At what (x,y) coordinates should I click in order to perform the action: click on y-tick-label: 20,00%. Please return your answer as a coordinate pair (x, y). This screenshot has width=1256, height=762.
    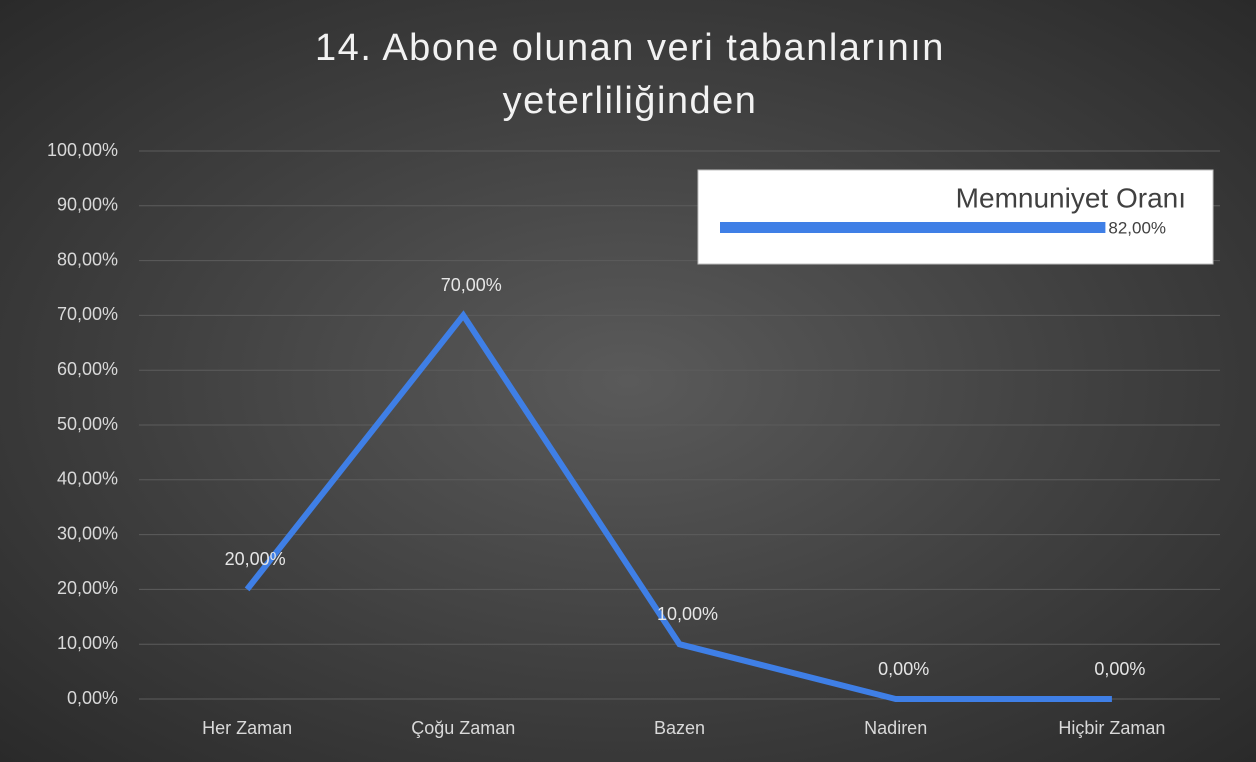
    Looking at the image, I should click on (87, 588).